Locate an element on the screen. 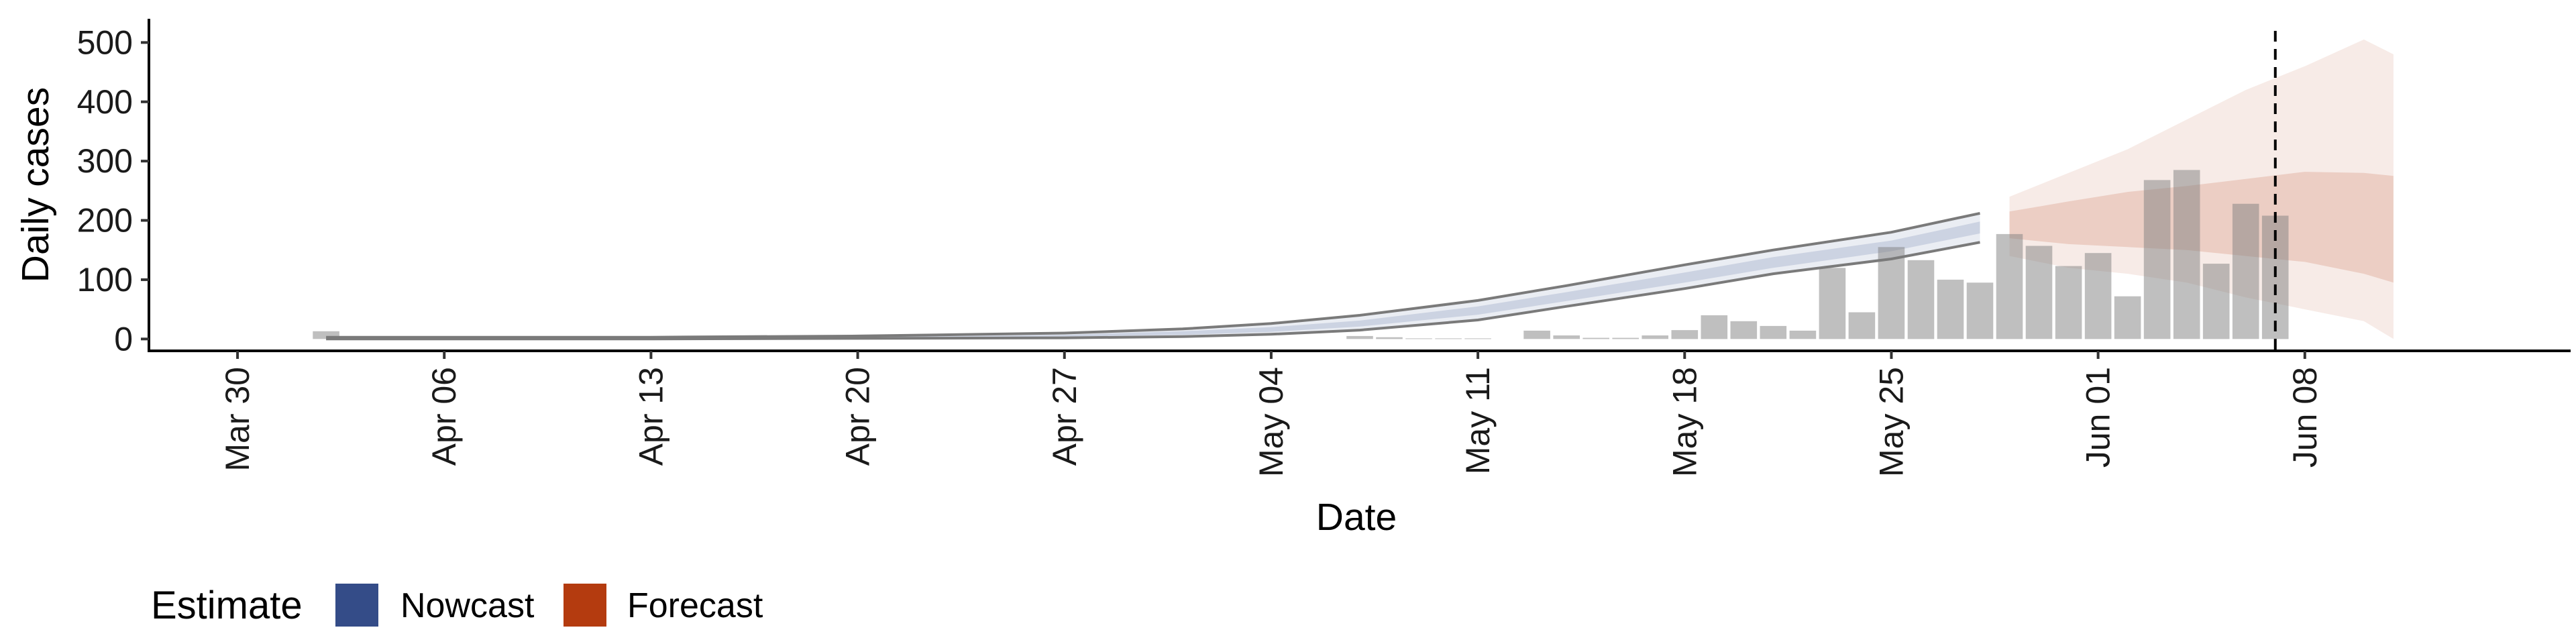 The width and height of the screenshot is (2576, 644). nowcast-outlines is located at coordinates (1153, 276).